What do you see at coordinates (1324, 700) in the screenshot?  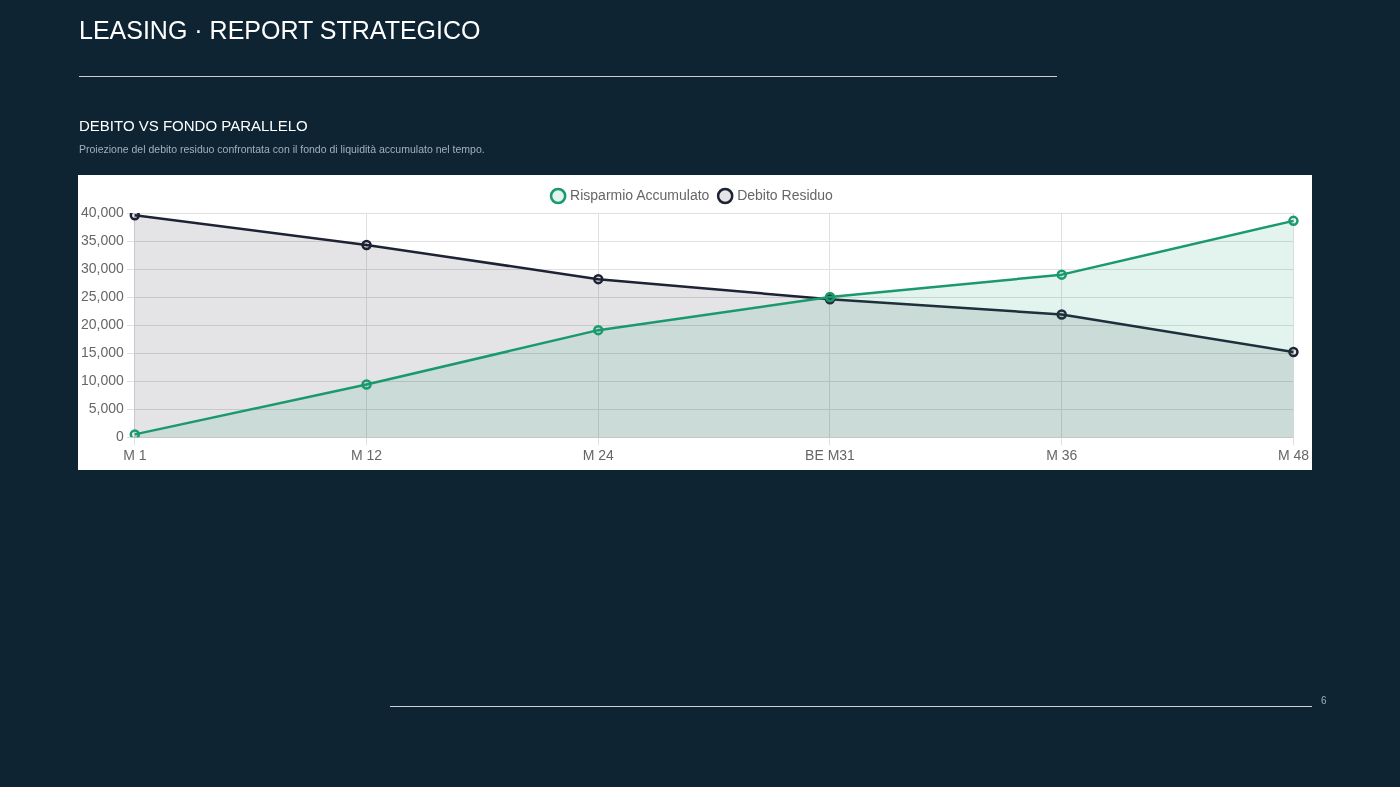 I see `text: 6` at bounding box center [1324, 700].